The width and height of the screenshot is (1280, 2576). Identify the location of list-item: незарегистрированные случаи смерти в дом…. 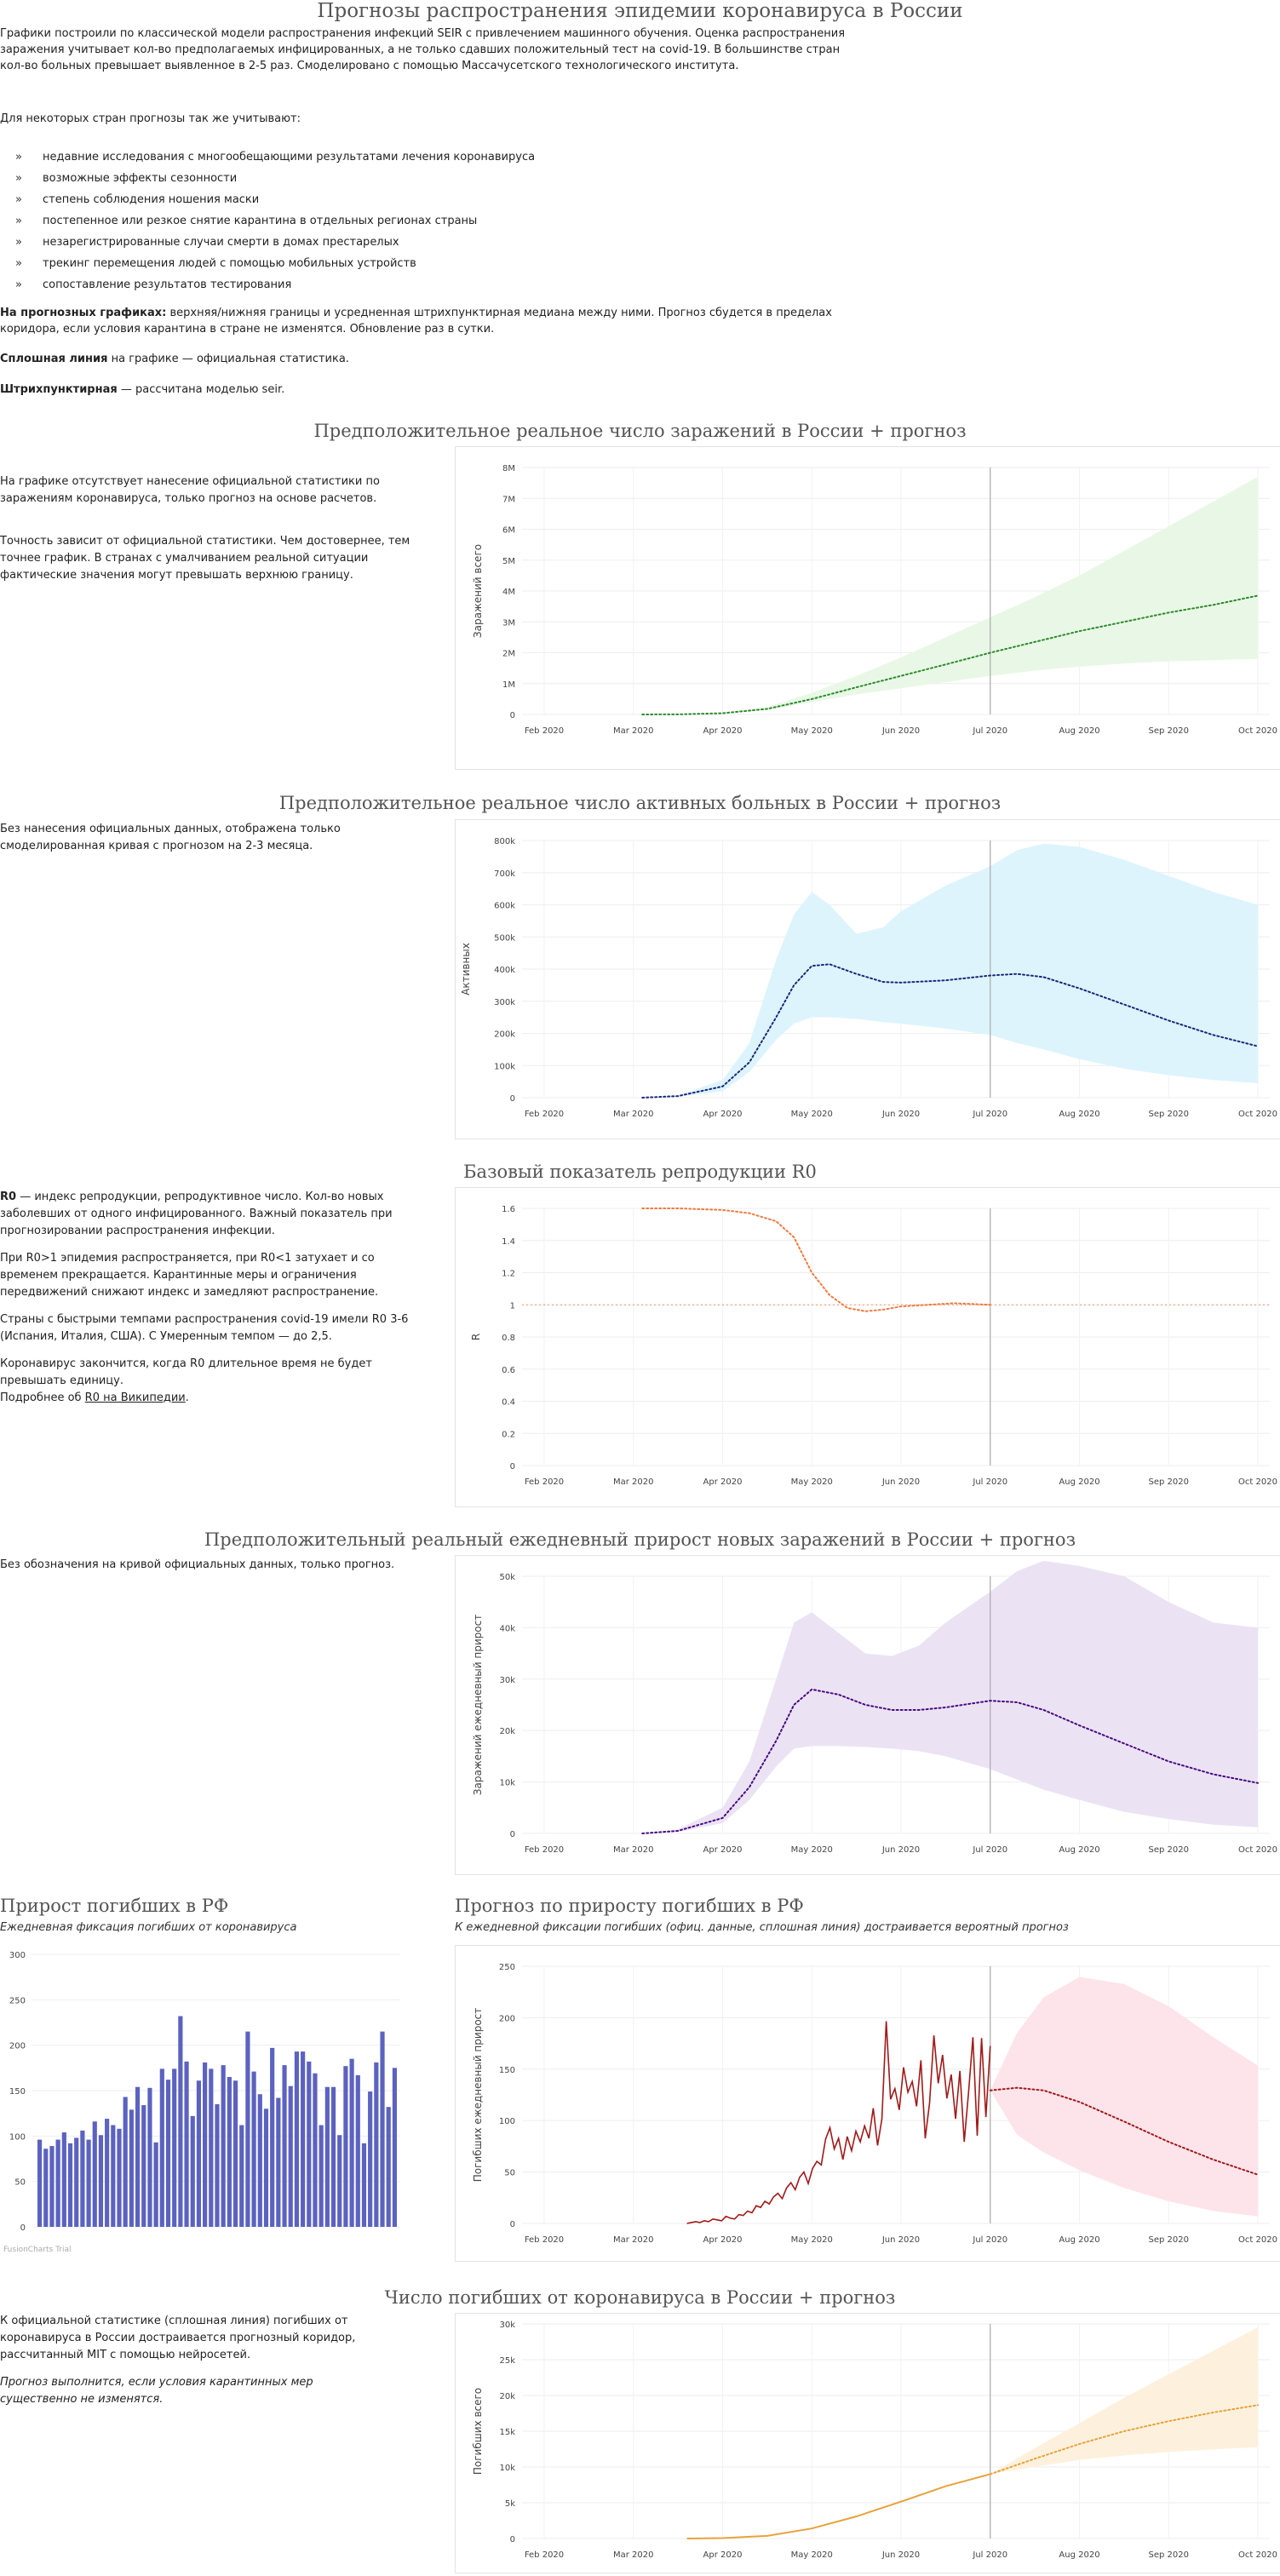
(275, 242).